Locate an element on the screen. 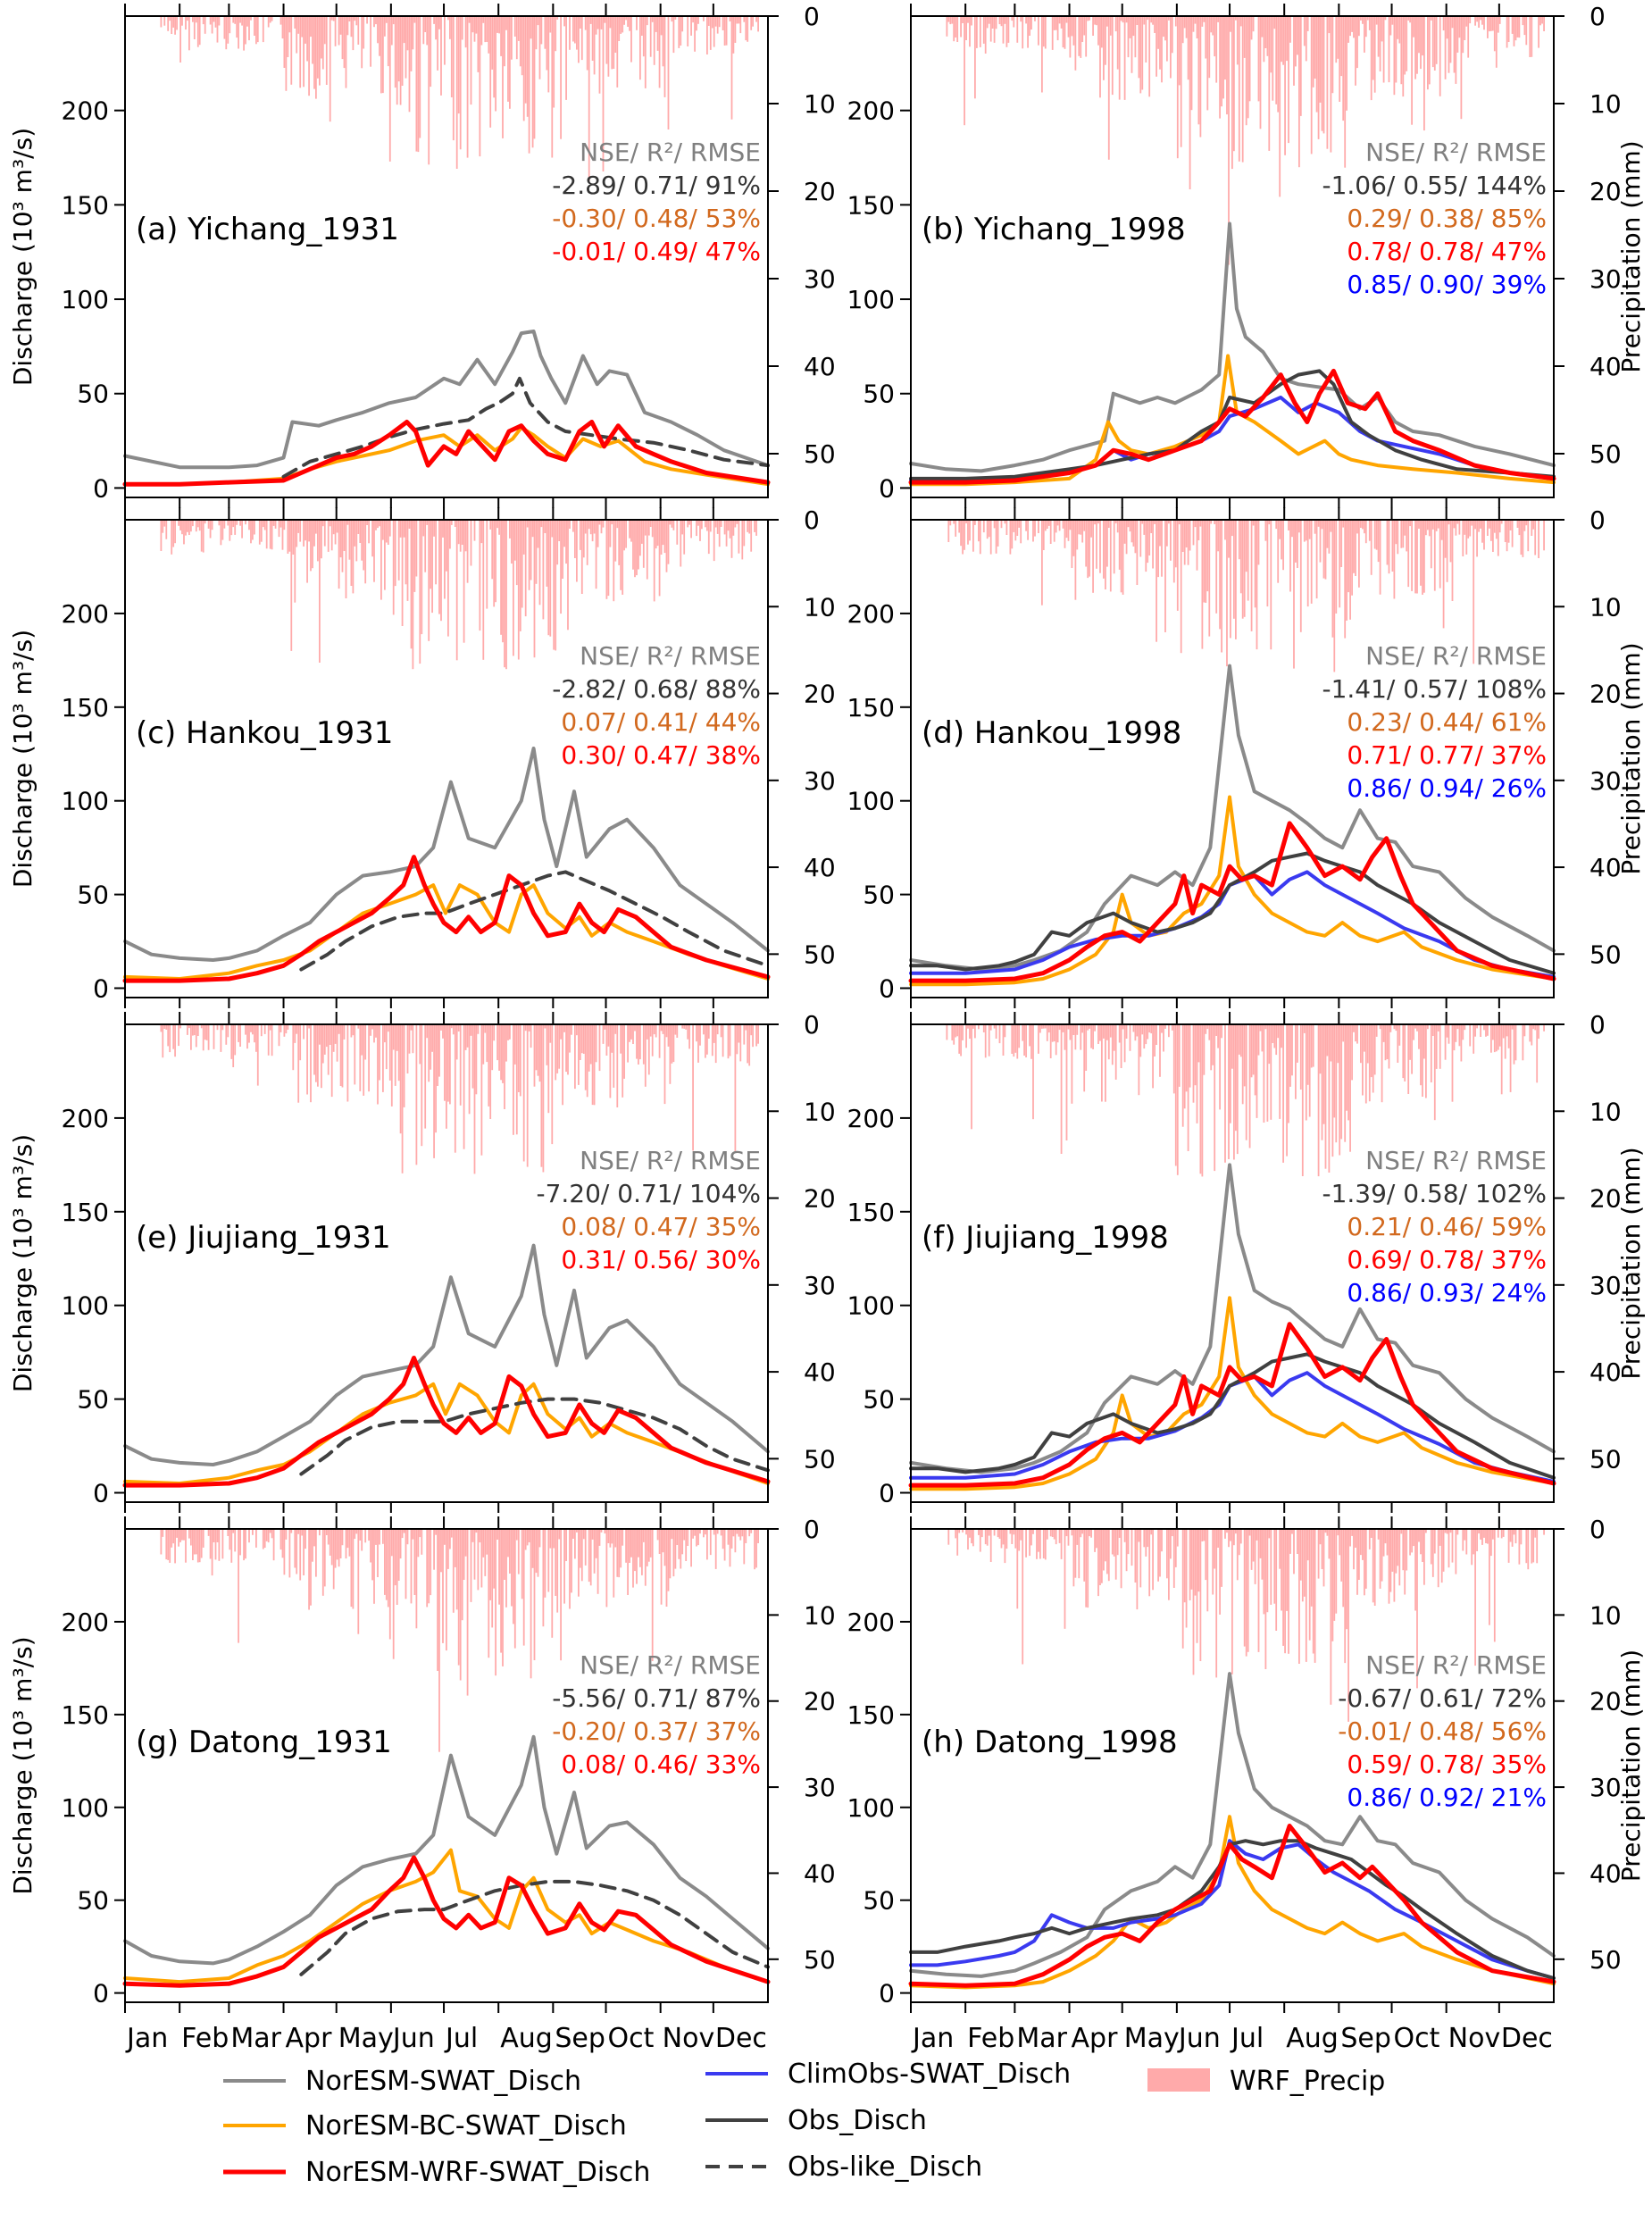 This screenshot has width=1652, height=2230. x-tick-label: Aug is located at coordinates (526, 2038).